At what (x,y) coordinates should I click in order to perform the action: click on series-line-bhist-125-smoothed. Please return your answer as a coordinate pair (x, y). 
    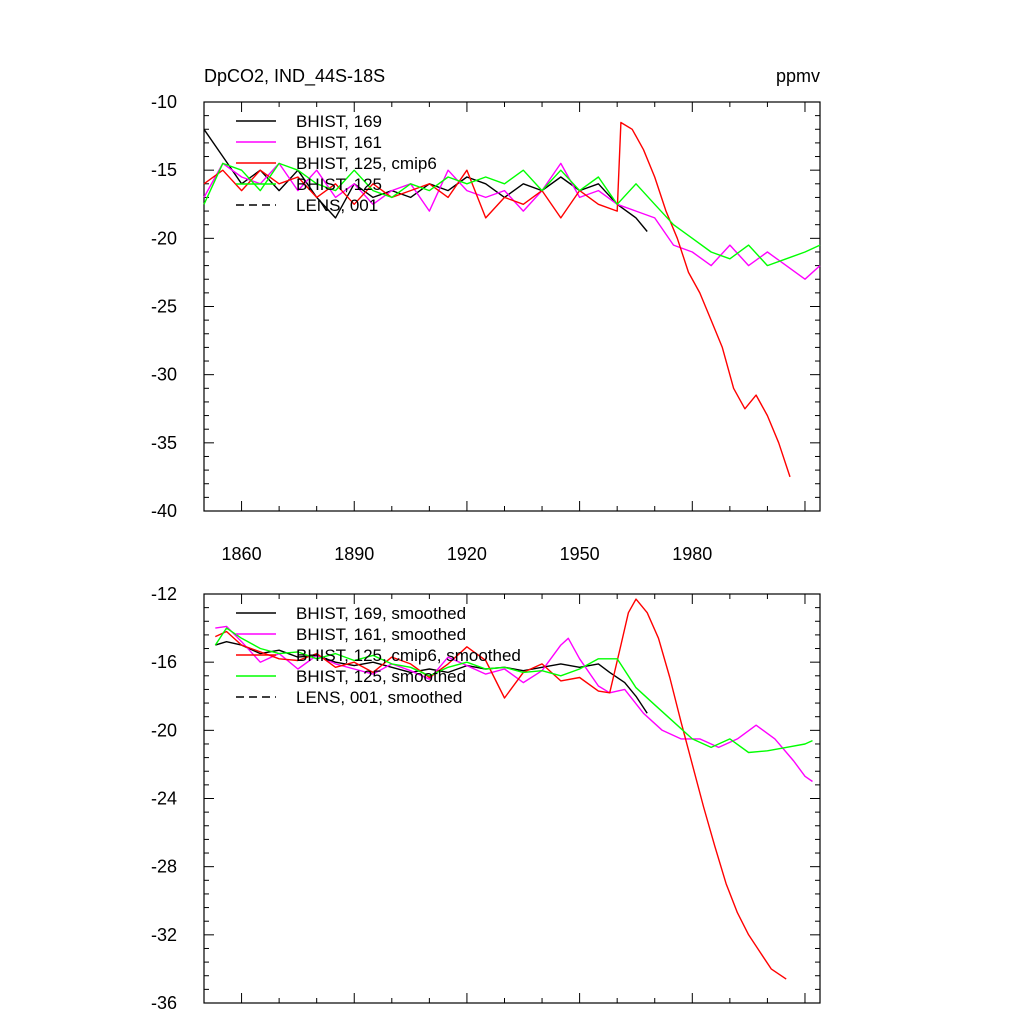
    Looking at the image, I should click on (513, 690).